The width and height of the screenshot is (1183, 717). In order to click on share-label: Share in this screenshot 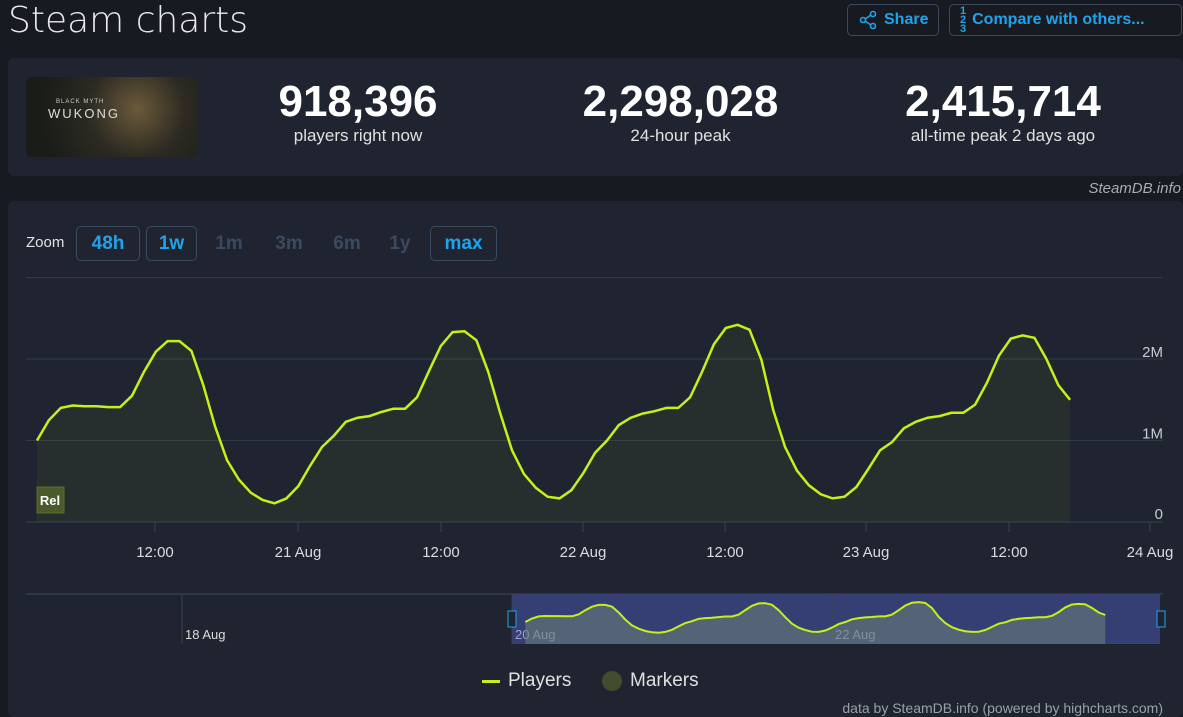, I will do `click(906, 19)`.